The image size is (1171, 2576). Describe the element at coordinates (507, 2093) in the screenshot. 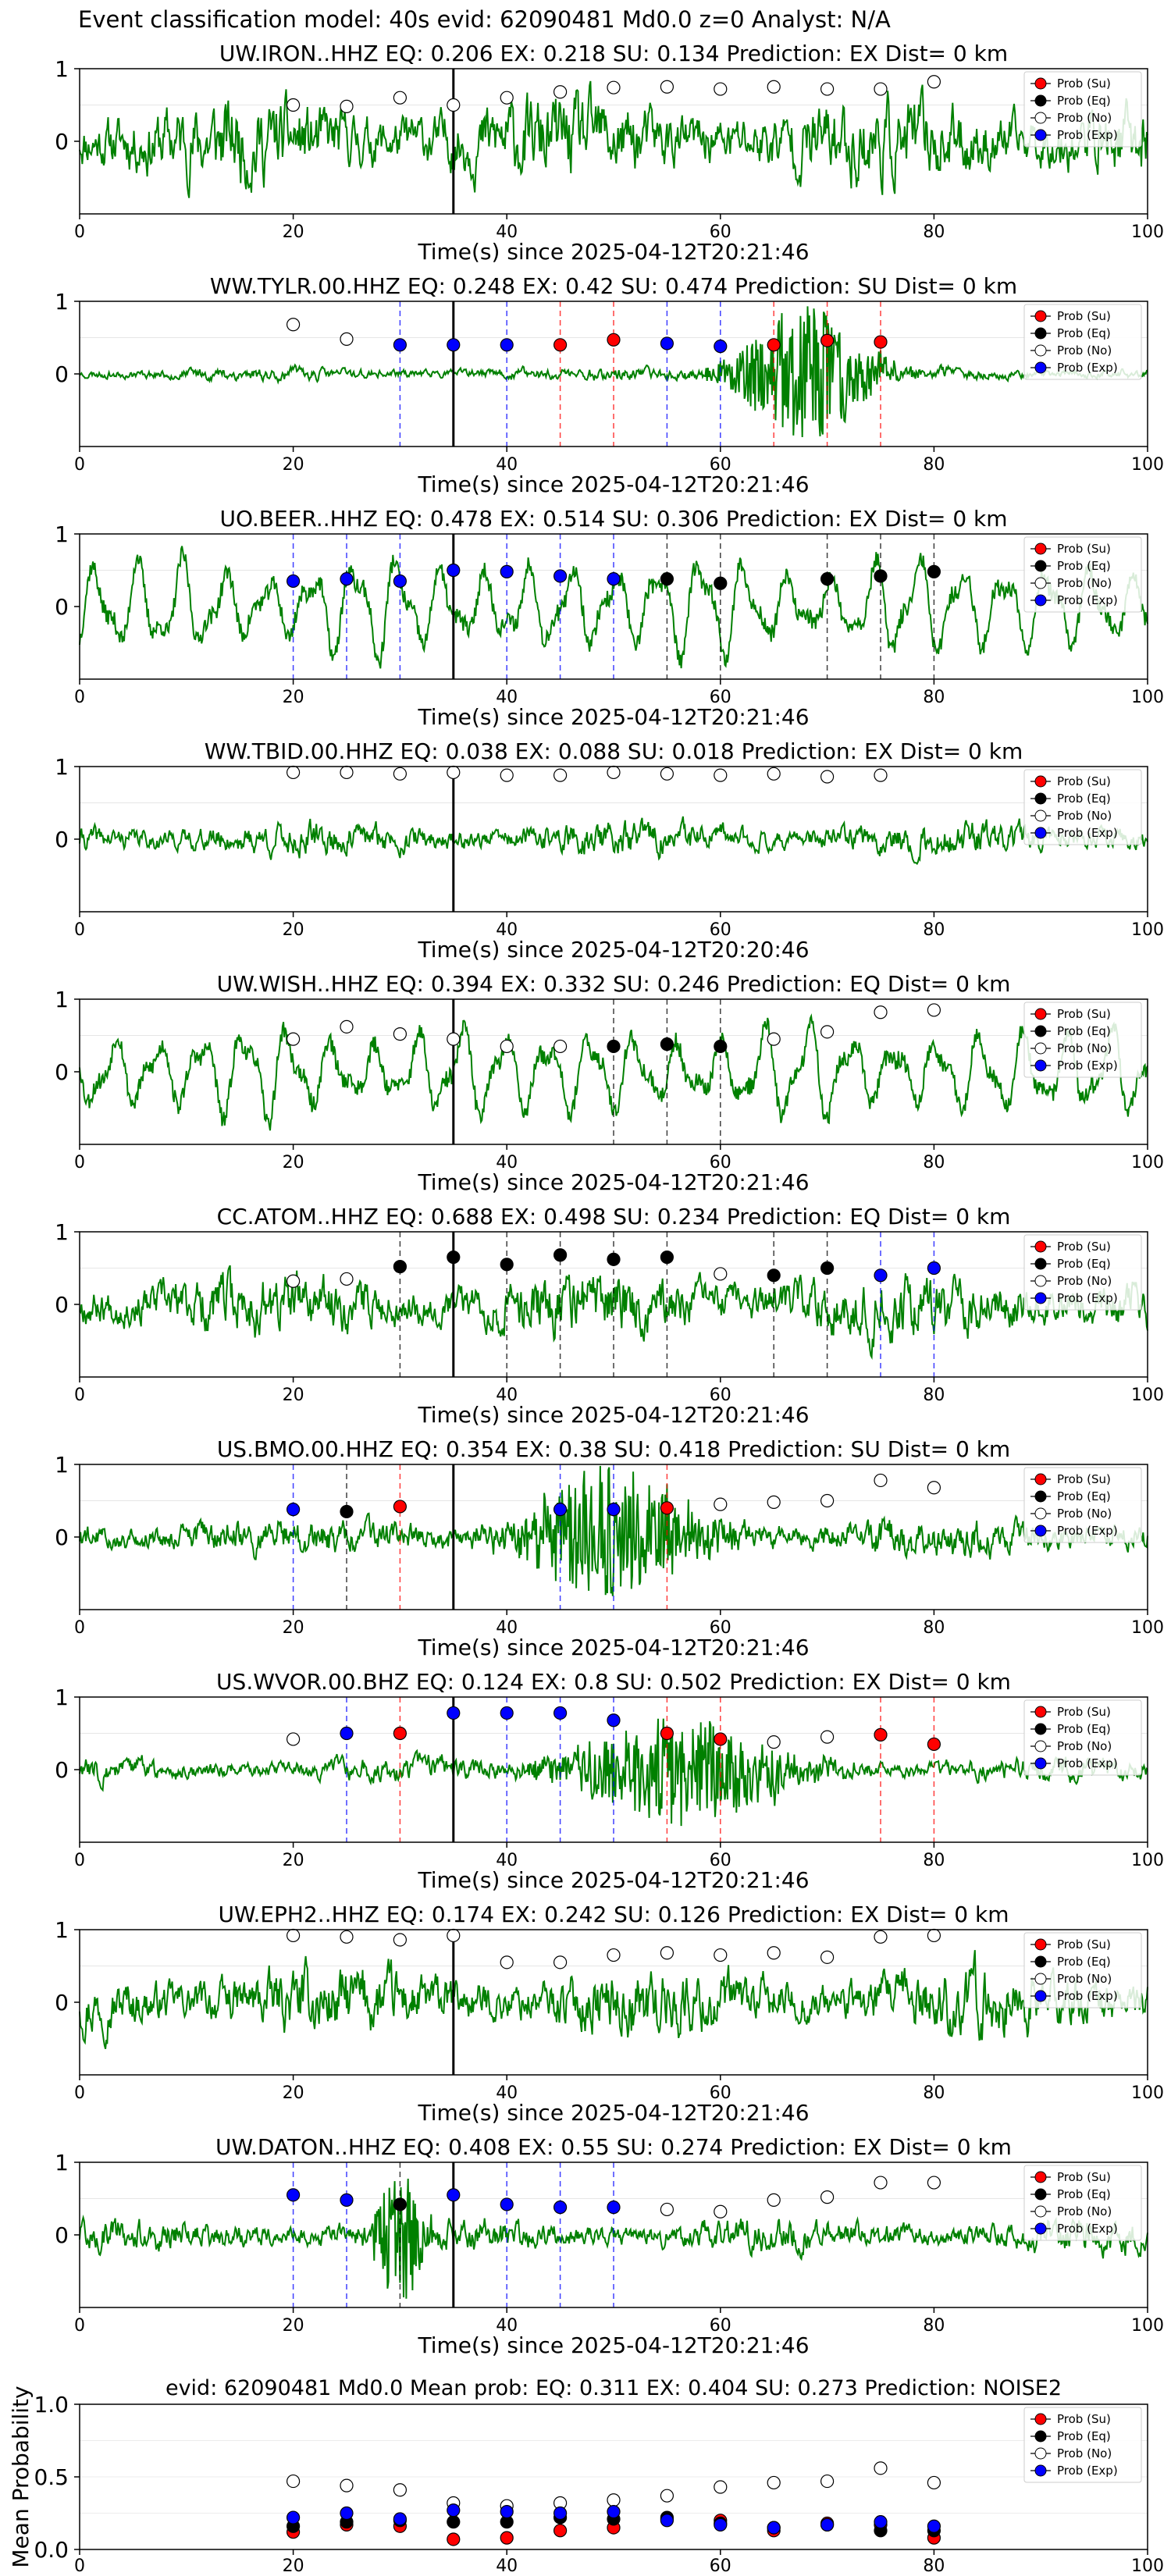

I see `x-tick-label: 40` at that location.